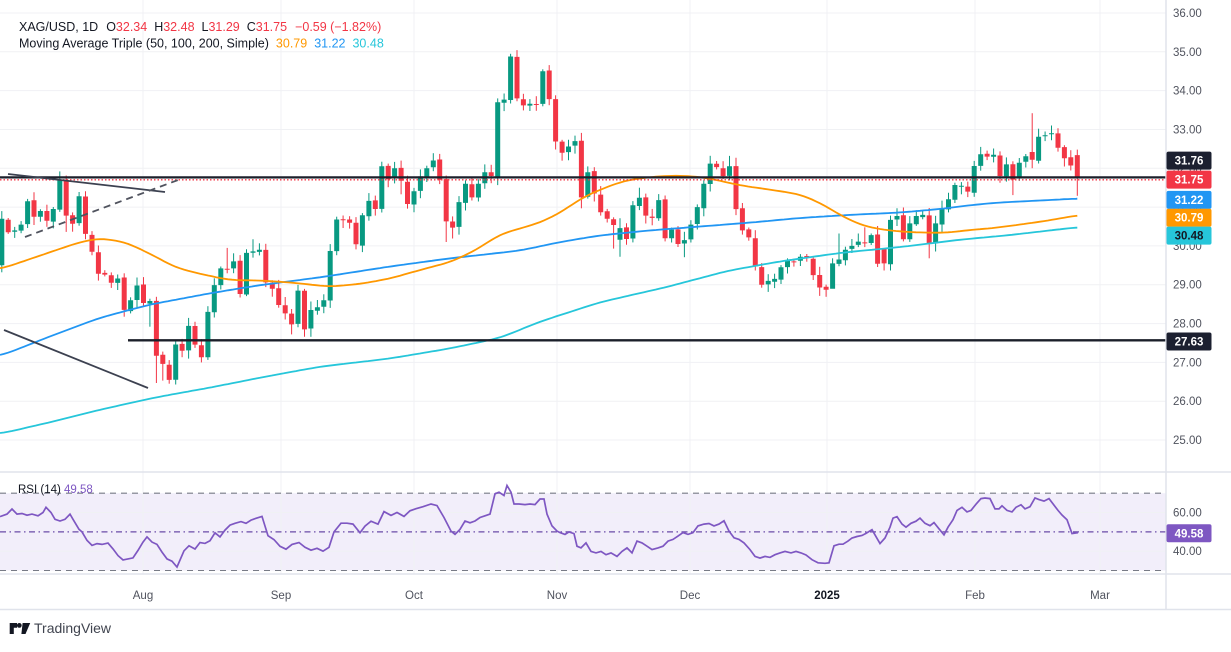 The height and width of the screenshot is (652, 1231). I want to click on svg-text: 2025, so click(827, 596).